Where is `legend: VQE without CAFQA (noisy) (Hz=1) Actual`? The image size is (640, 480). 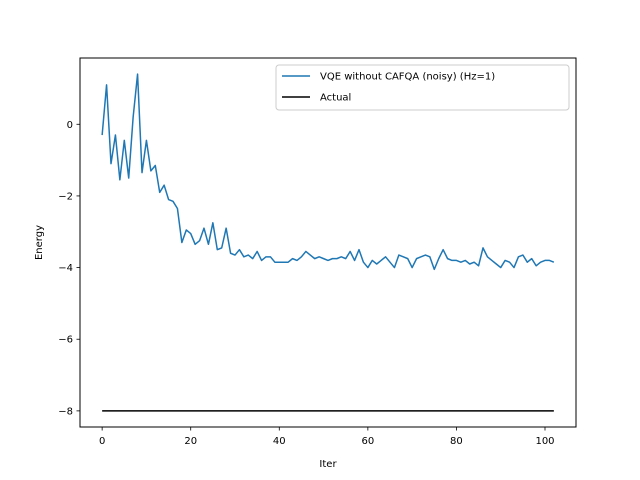 legend: VQE without CAFQA (noisy) (Hz=1) Actual is located at coordinates (422, 87).